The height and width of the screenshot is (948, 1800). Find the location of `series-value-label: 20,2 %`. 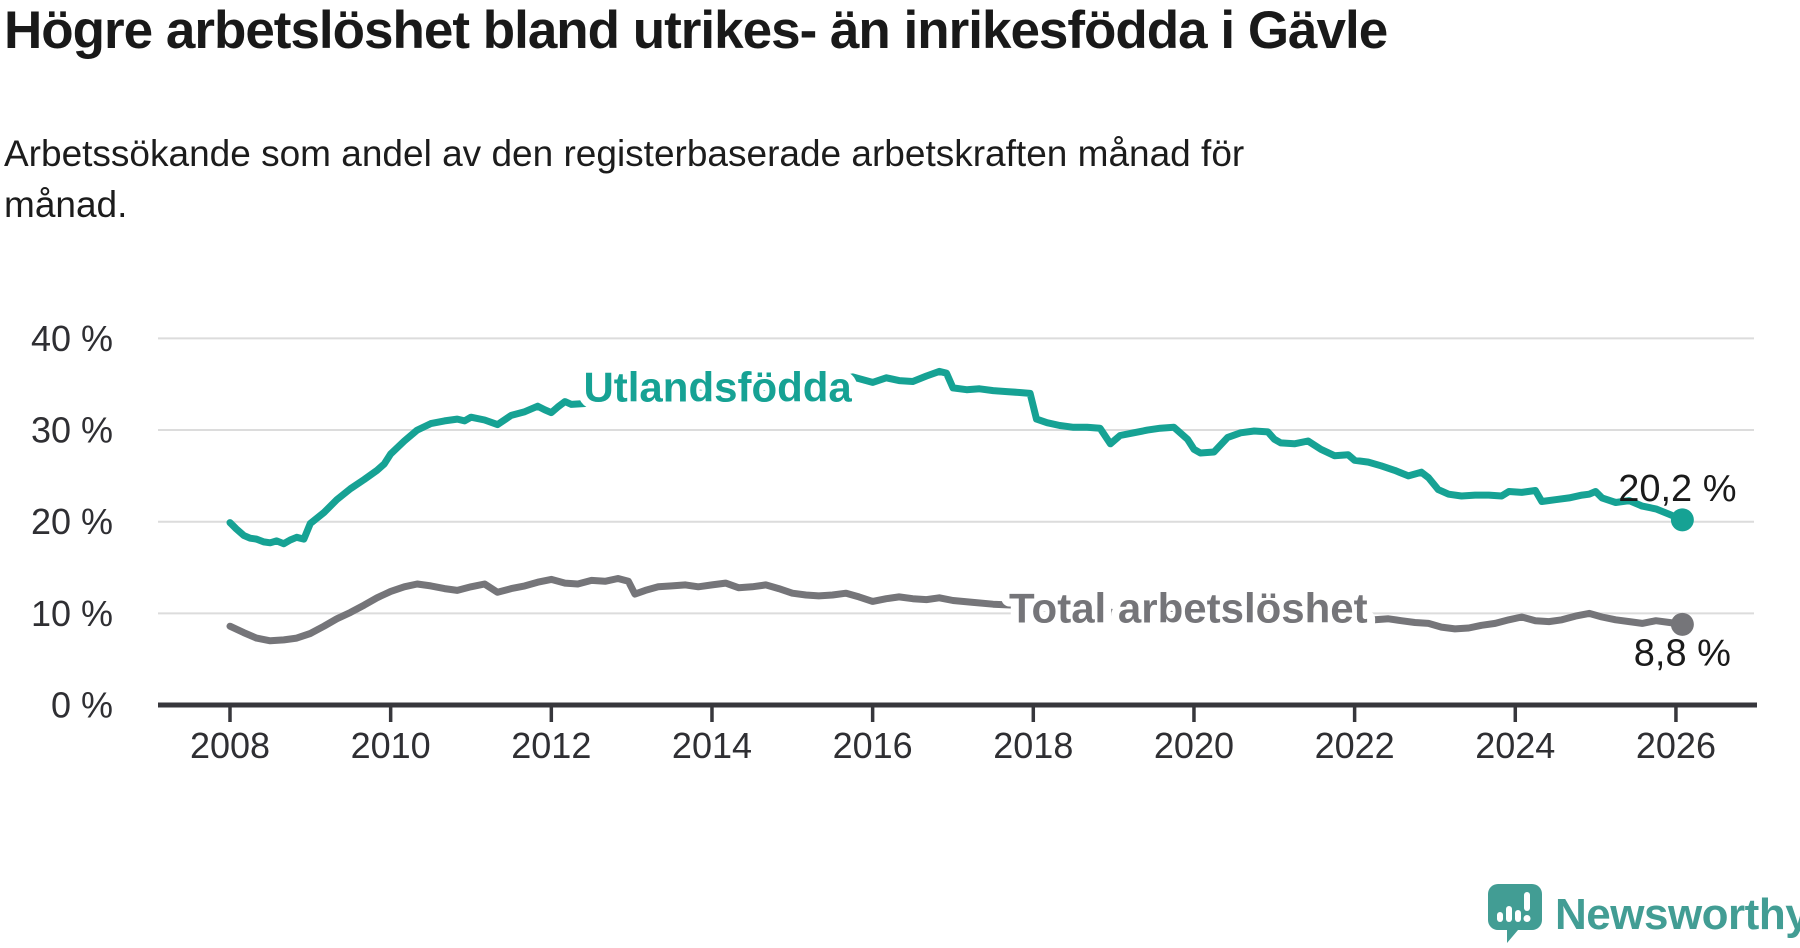

series-value-label: 20,2 % is located at coordinates (1677, 489).